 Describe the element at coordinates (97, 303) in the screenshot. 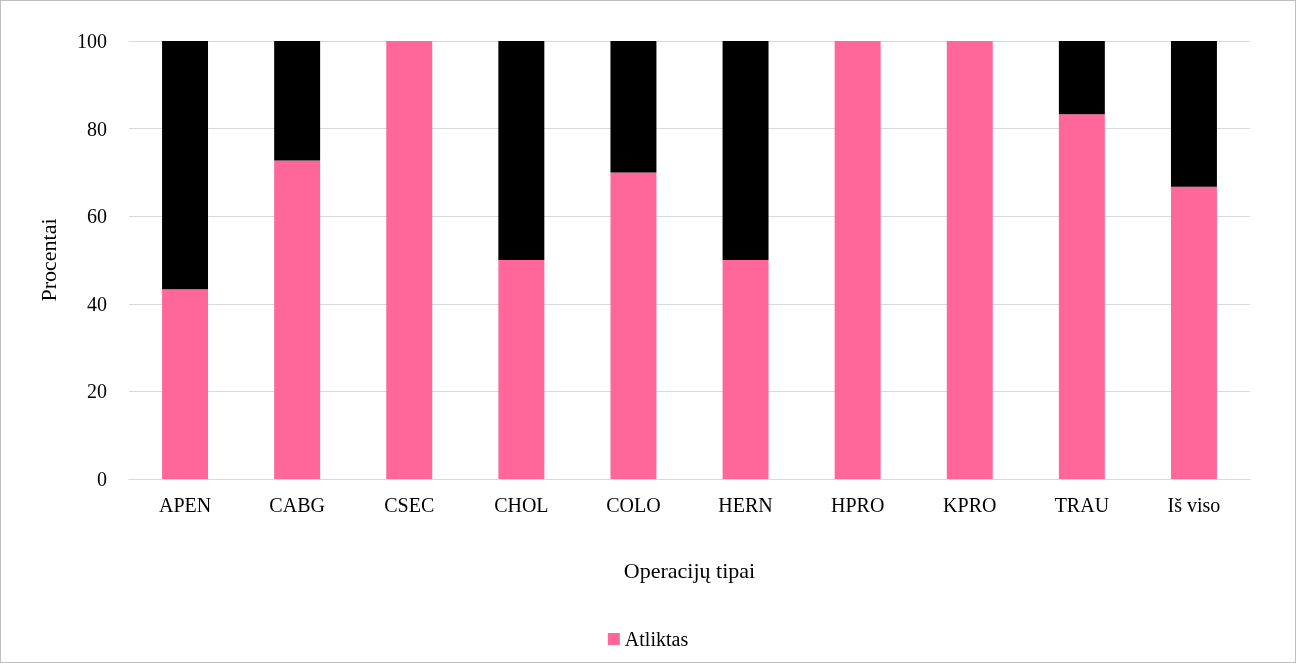

I see `y-tick-label: 40` at that location.